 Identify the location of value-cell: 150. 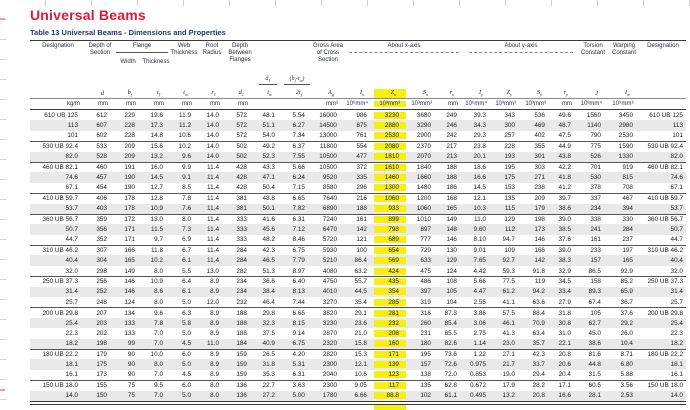
(101, 396).